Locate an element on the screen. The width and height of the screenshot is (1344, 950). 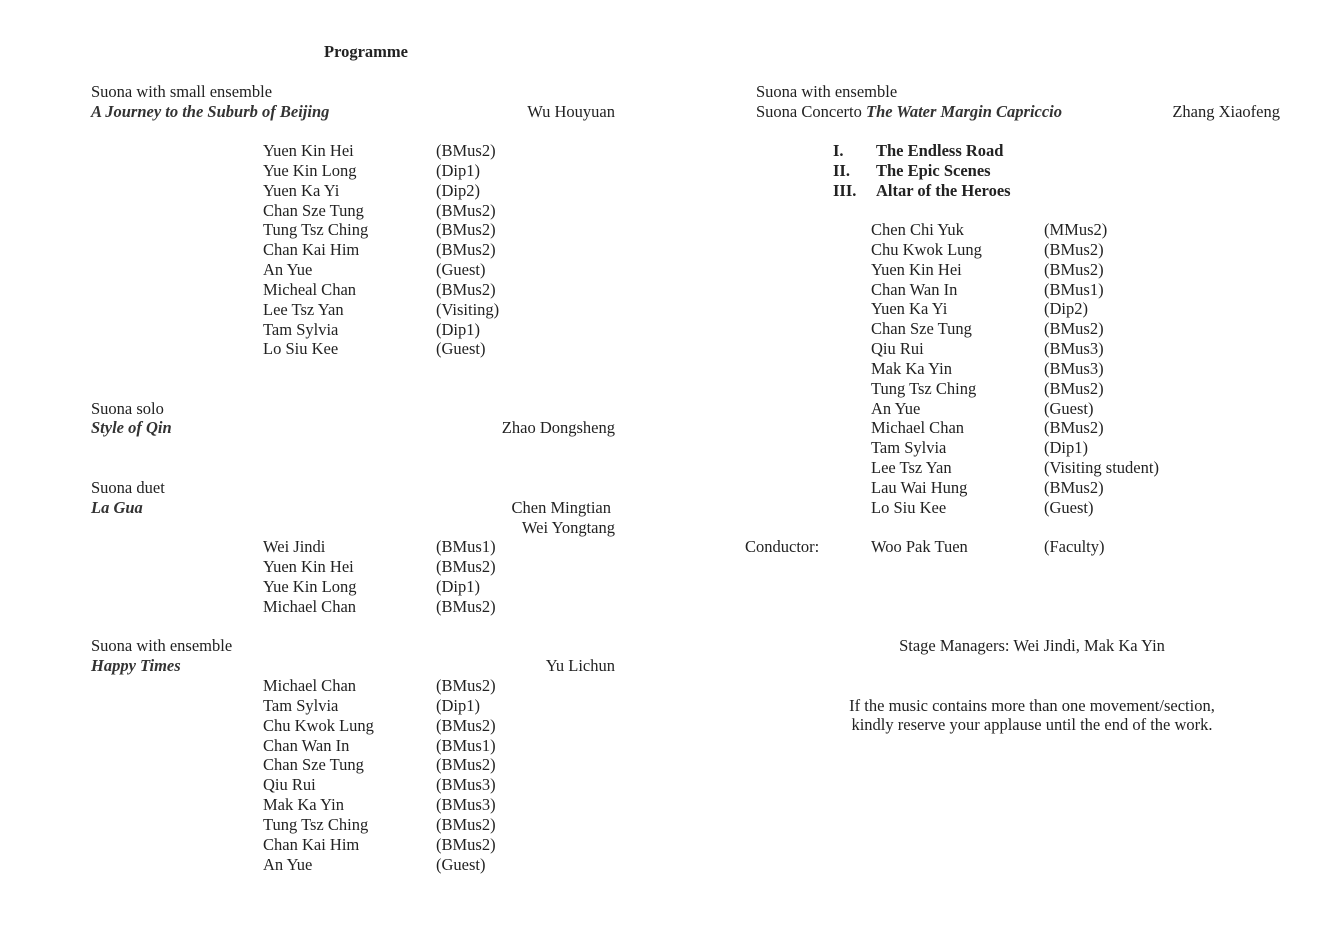
work-title: A Journey to the Suburb of Beijing is located at coordinates (210, 111).